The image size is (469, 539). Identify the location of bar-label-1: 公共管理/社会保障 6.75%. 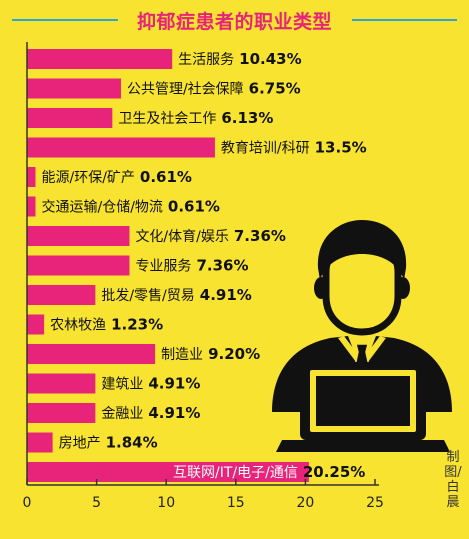
(214, 89).